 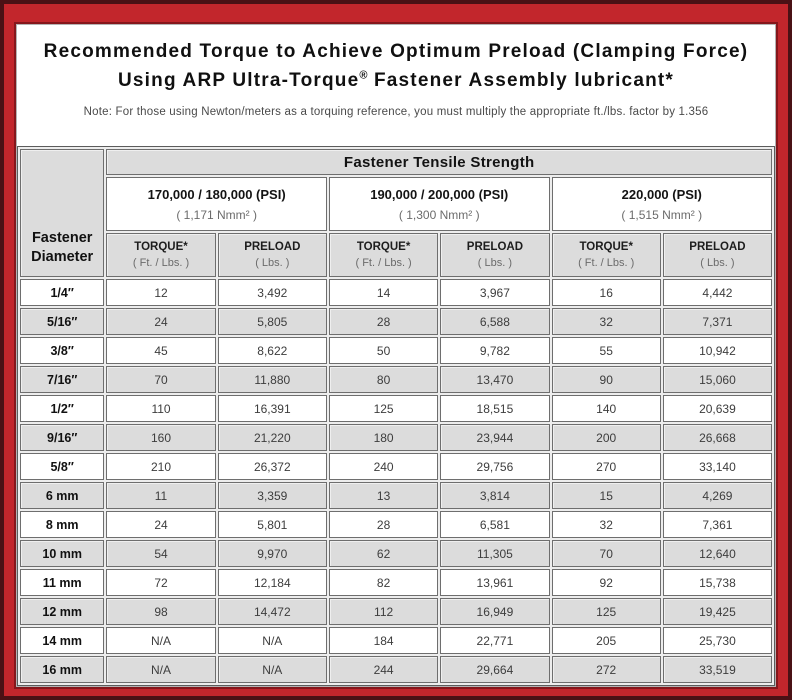 I want to click on preload-value-cell: 5,805, so click(x=272, y=321).